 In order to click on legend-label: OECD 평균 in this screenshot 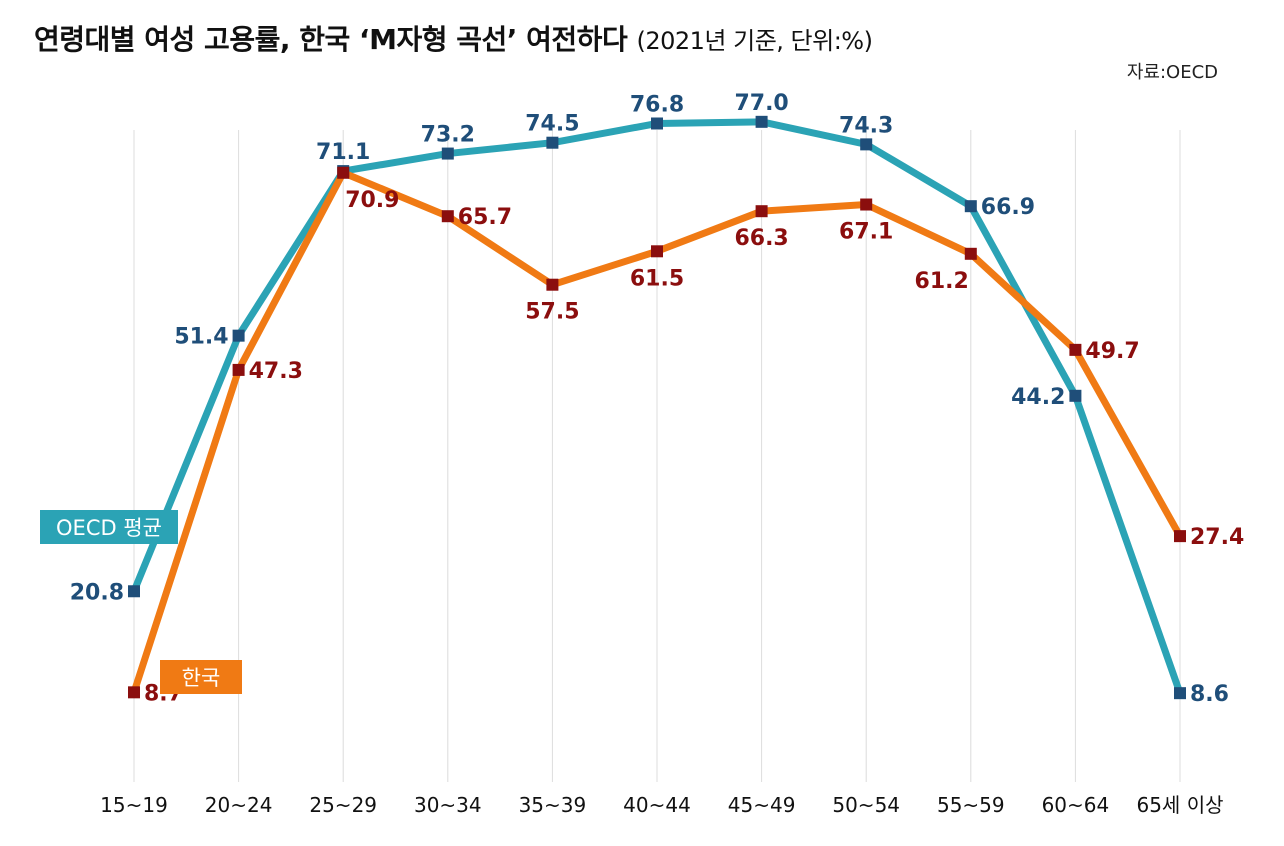, I will do `click(109, 528)`.